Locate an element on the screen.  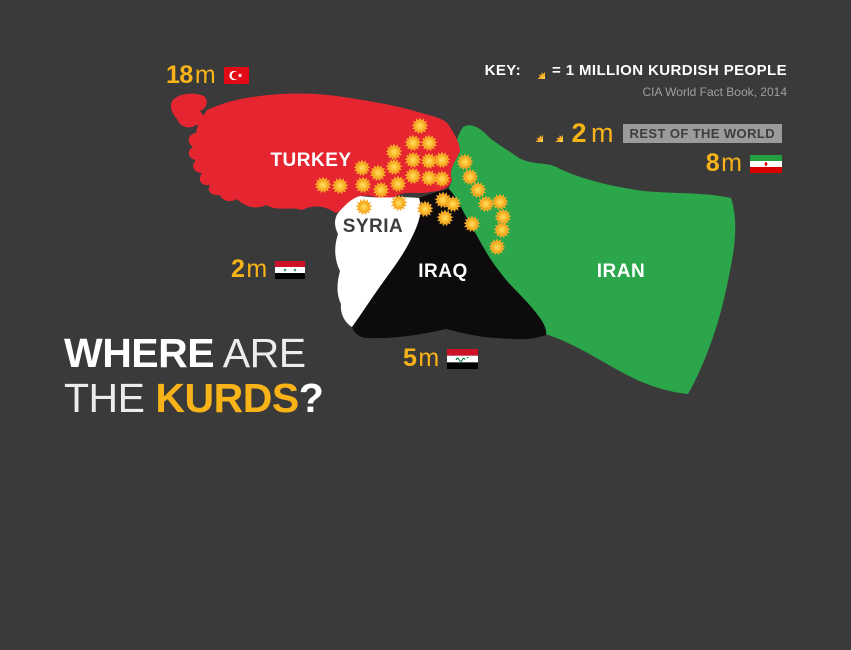
country-shape-iraq is located at coordinates (449, 264).